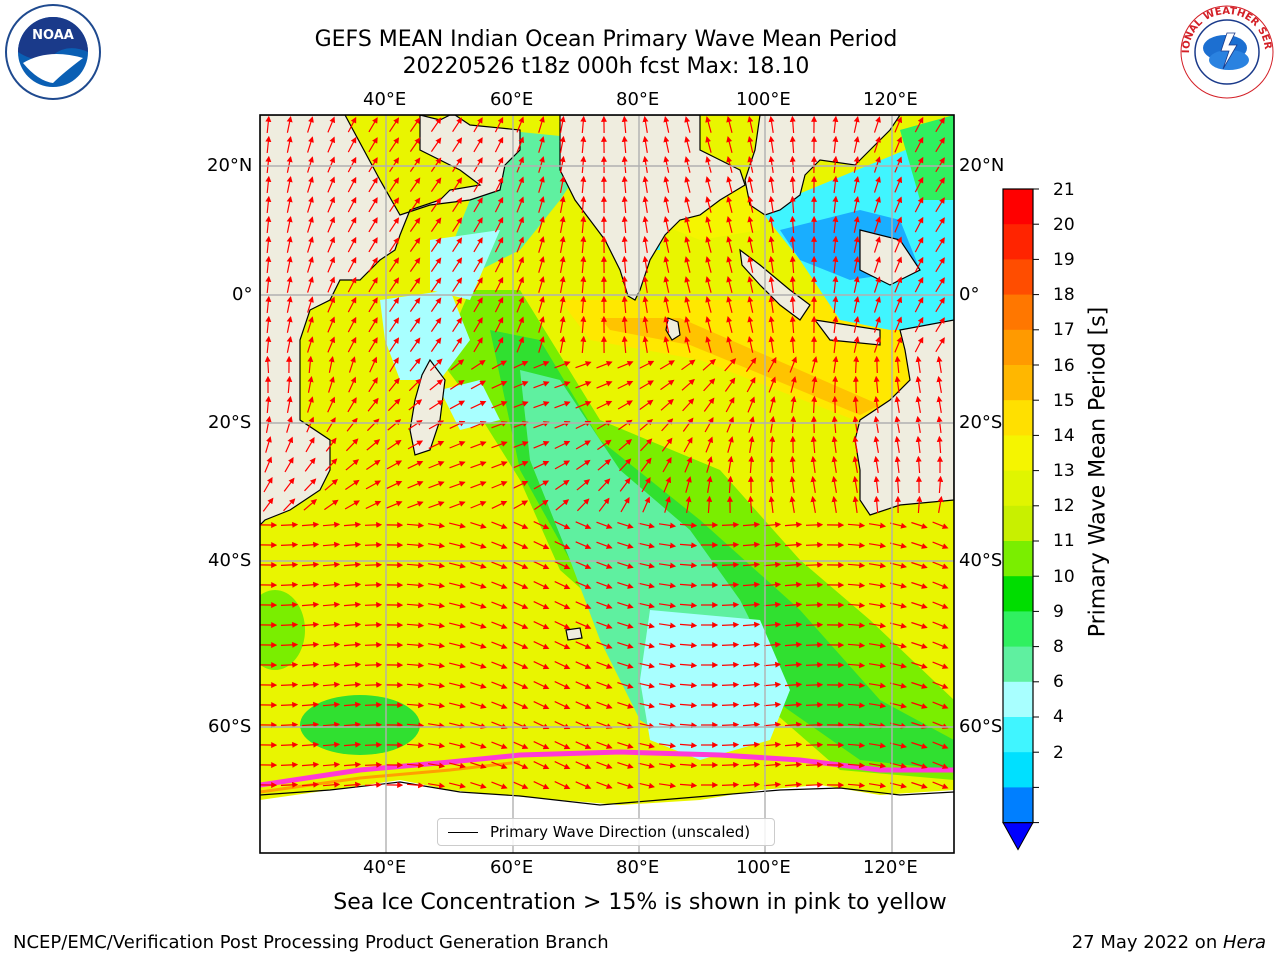 The image size is (1280, 960). What do you see at coordinates (763, 99) in the screenshot?
I see `top-tick-100e: 100°E` at bounding box center [763, 99].